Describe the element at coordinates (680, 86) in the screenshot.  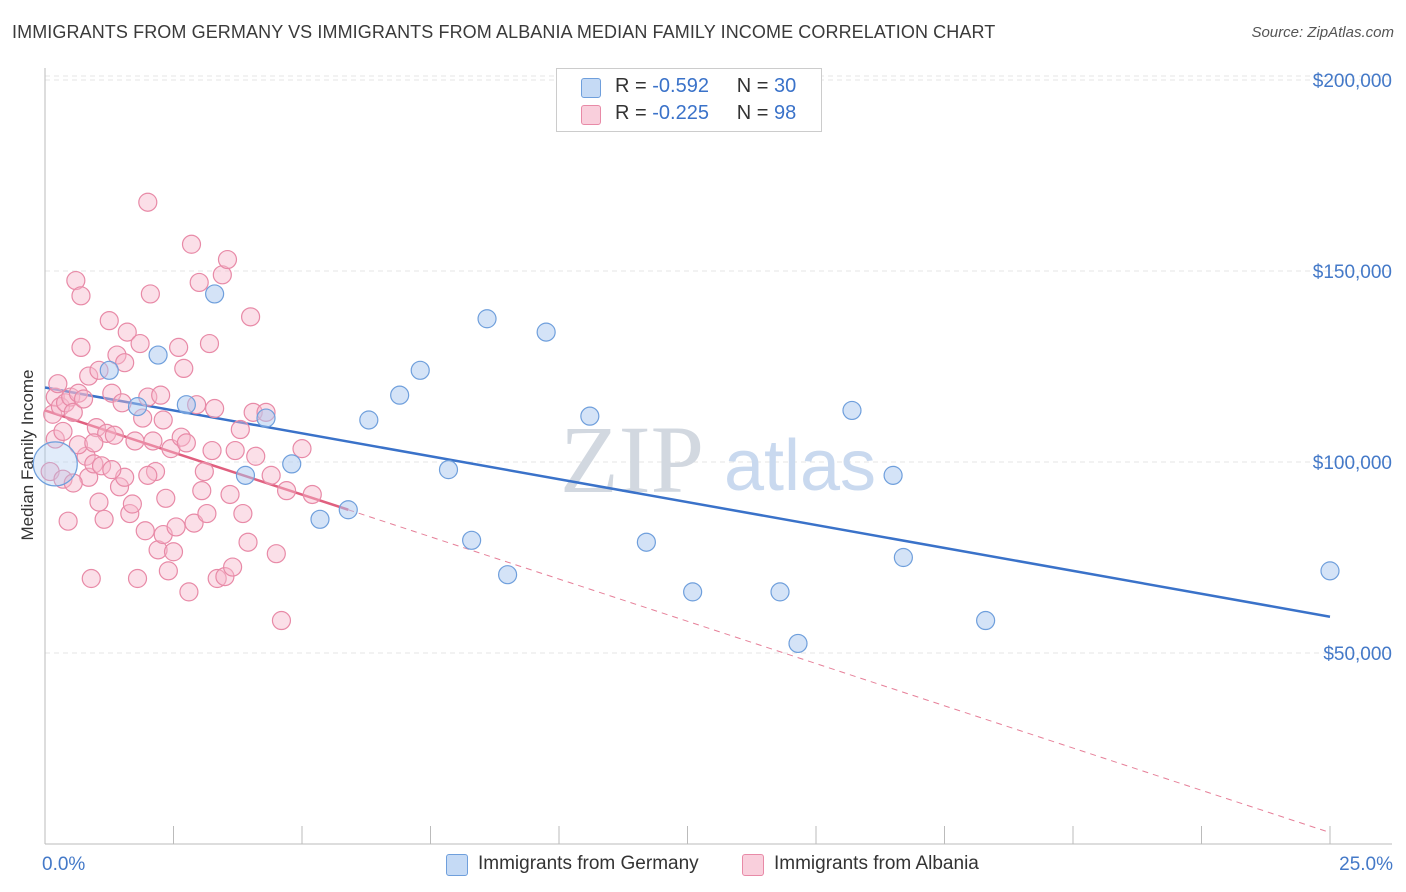
I see `legend-r-value: -0.592` at that location.